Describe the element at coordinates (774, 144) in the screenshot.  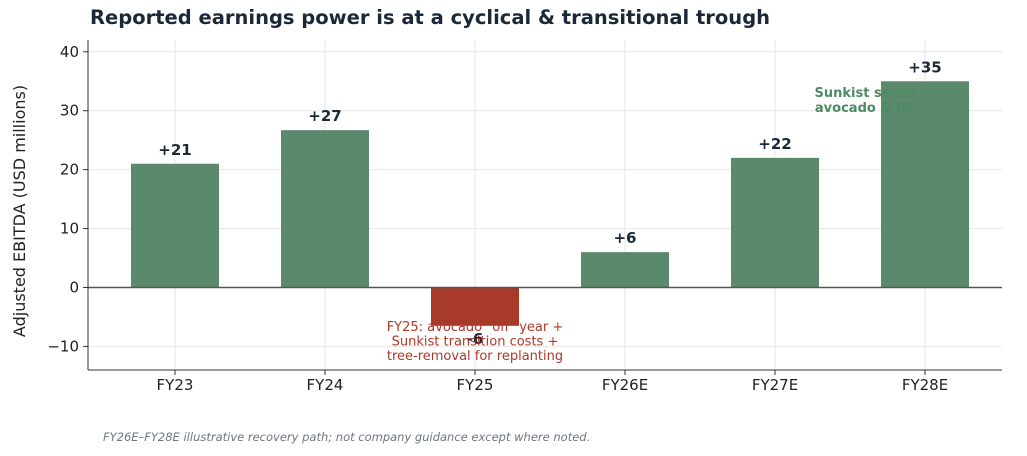
I see `data-label: +22` at that location.